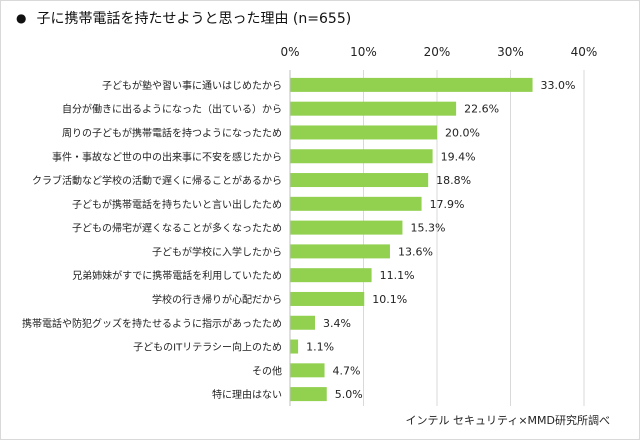 The image size is (640, 440). I want to click on category-label: その他, so click(267, 370).